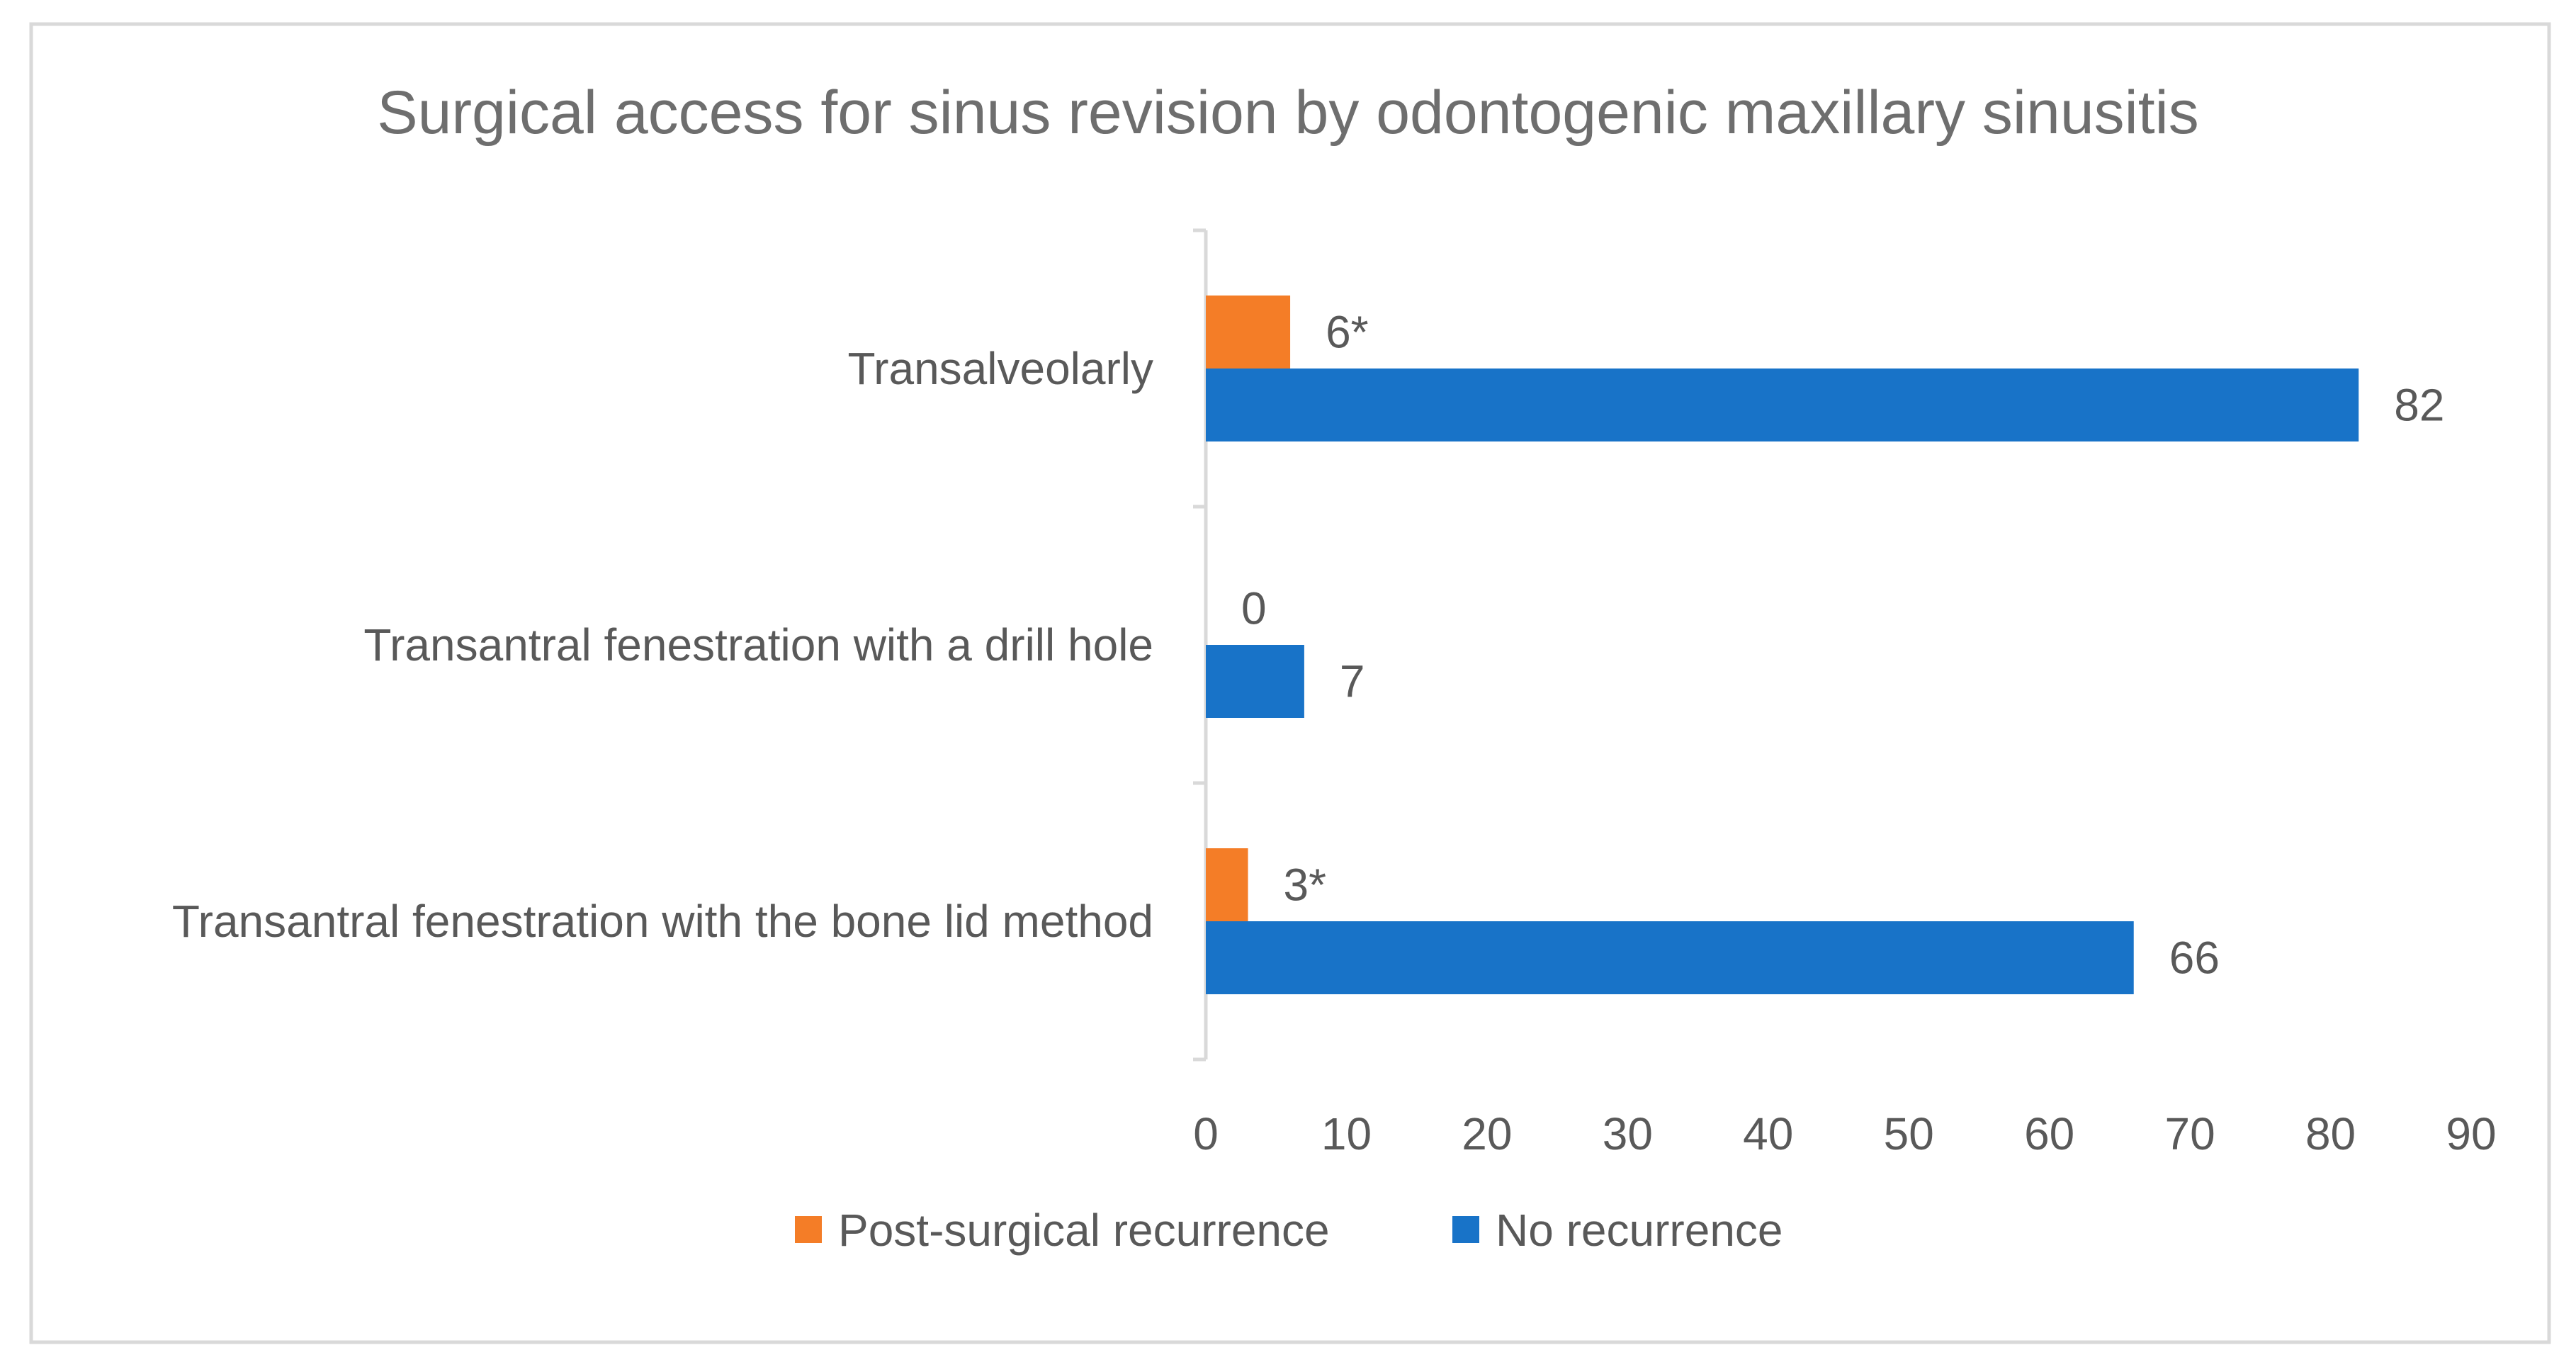  What do you see at coordinates (1000, 368) in the screenshot?
I see `category-label: Transalveolarly` at bounding box center [1000, 368].